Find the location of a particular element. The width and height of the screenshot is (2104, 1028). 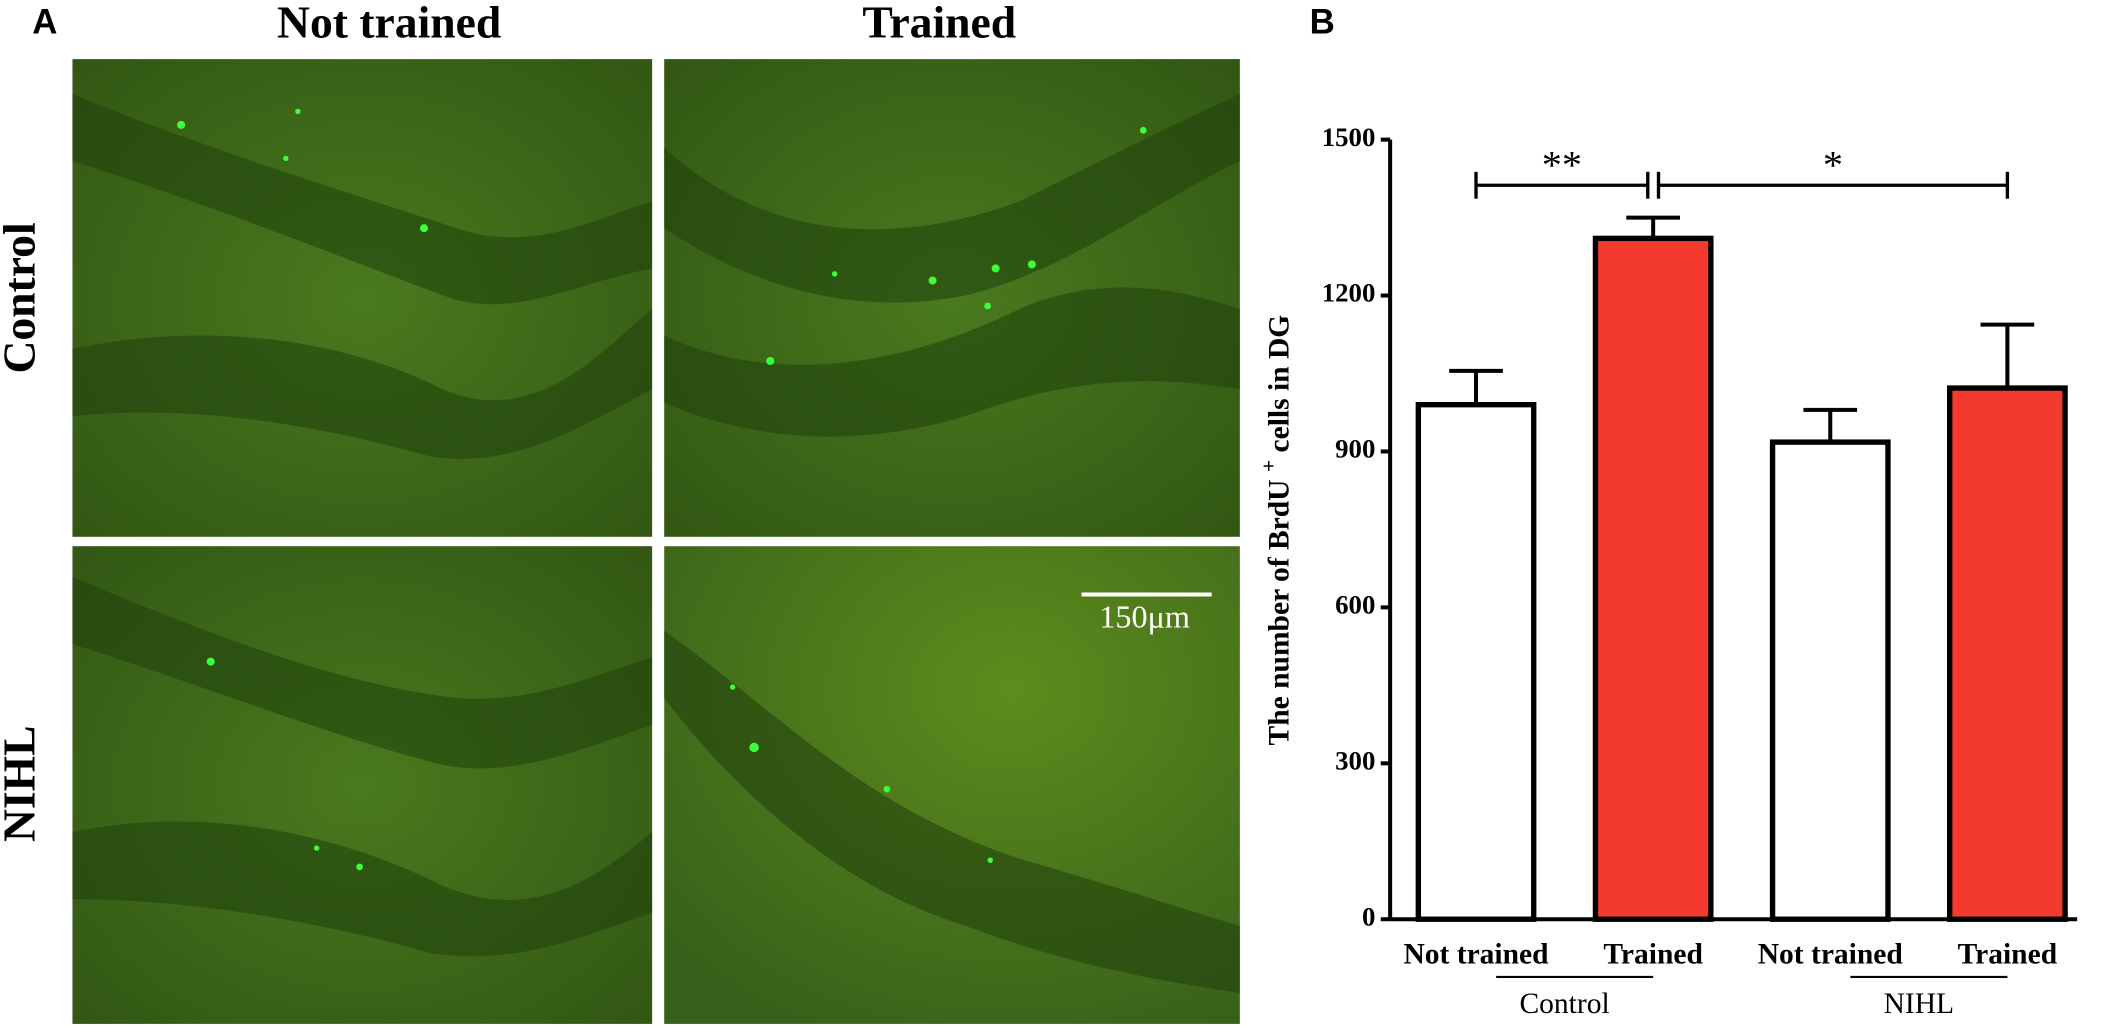

scale-bar-label: 150μm is located at coordinates (1144, 616).